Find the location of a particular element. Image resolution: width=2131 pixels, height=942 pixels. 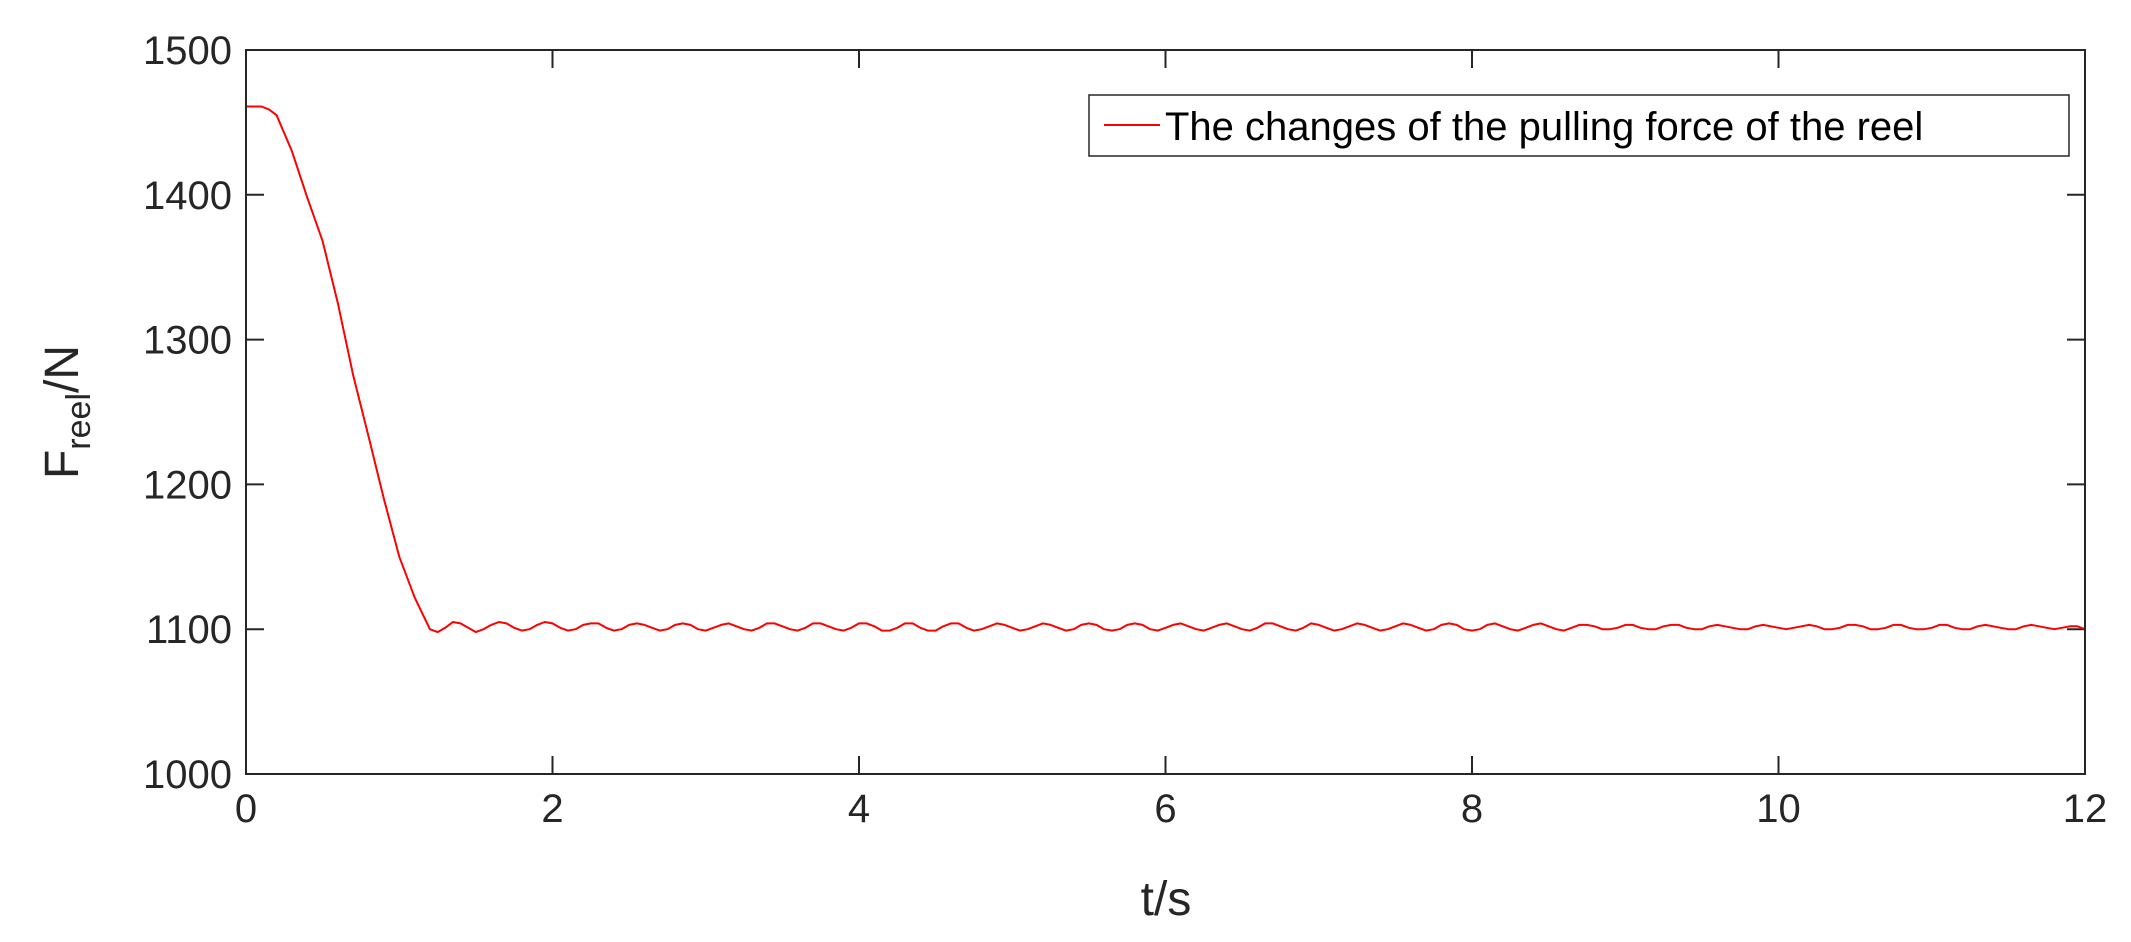

y-axis-title-subscript: reel is located at coordinates (79, 421).